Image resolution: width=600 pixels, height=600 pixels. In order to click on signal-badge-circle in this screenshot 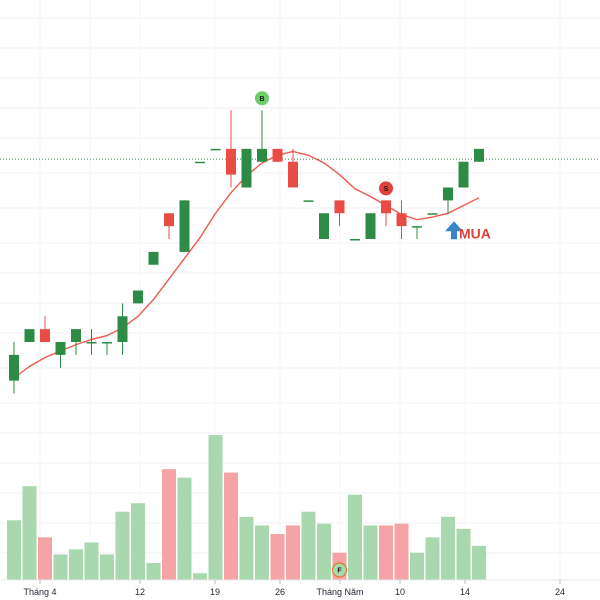, I will do `click(339, 570)`.